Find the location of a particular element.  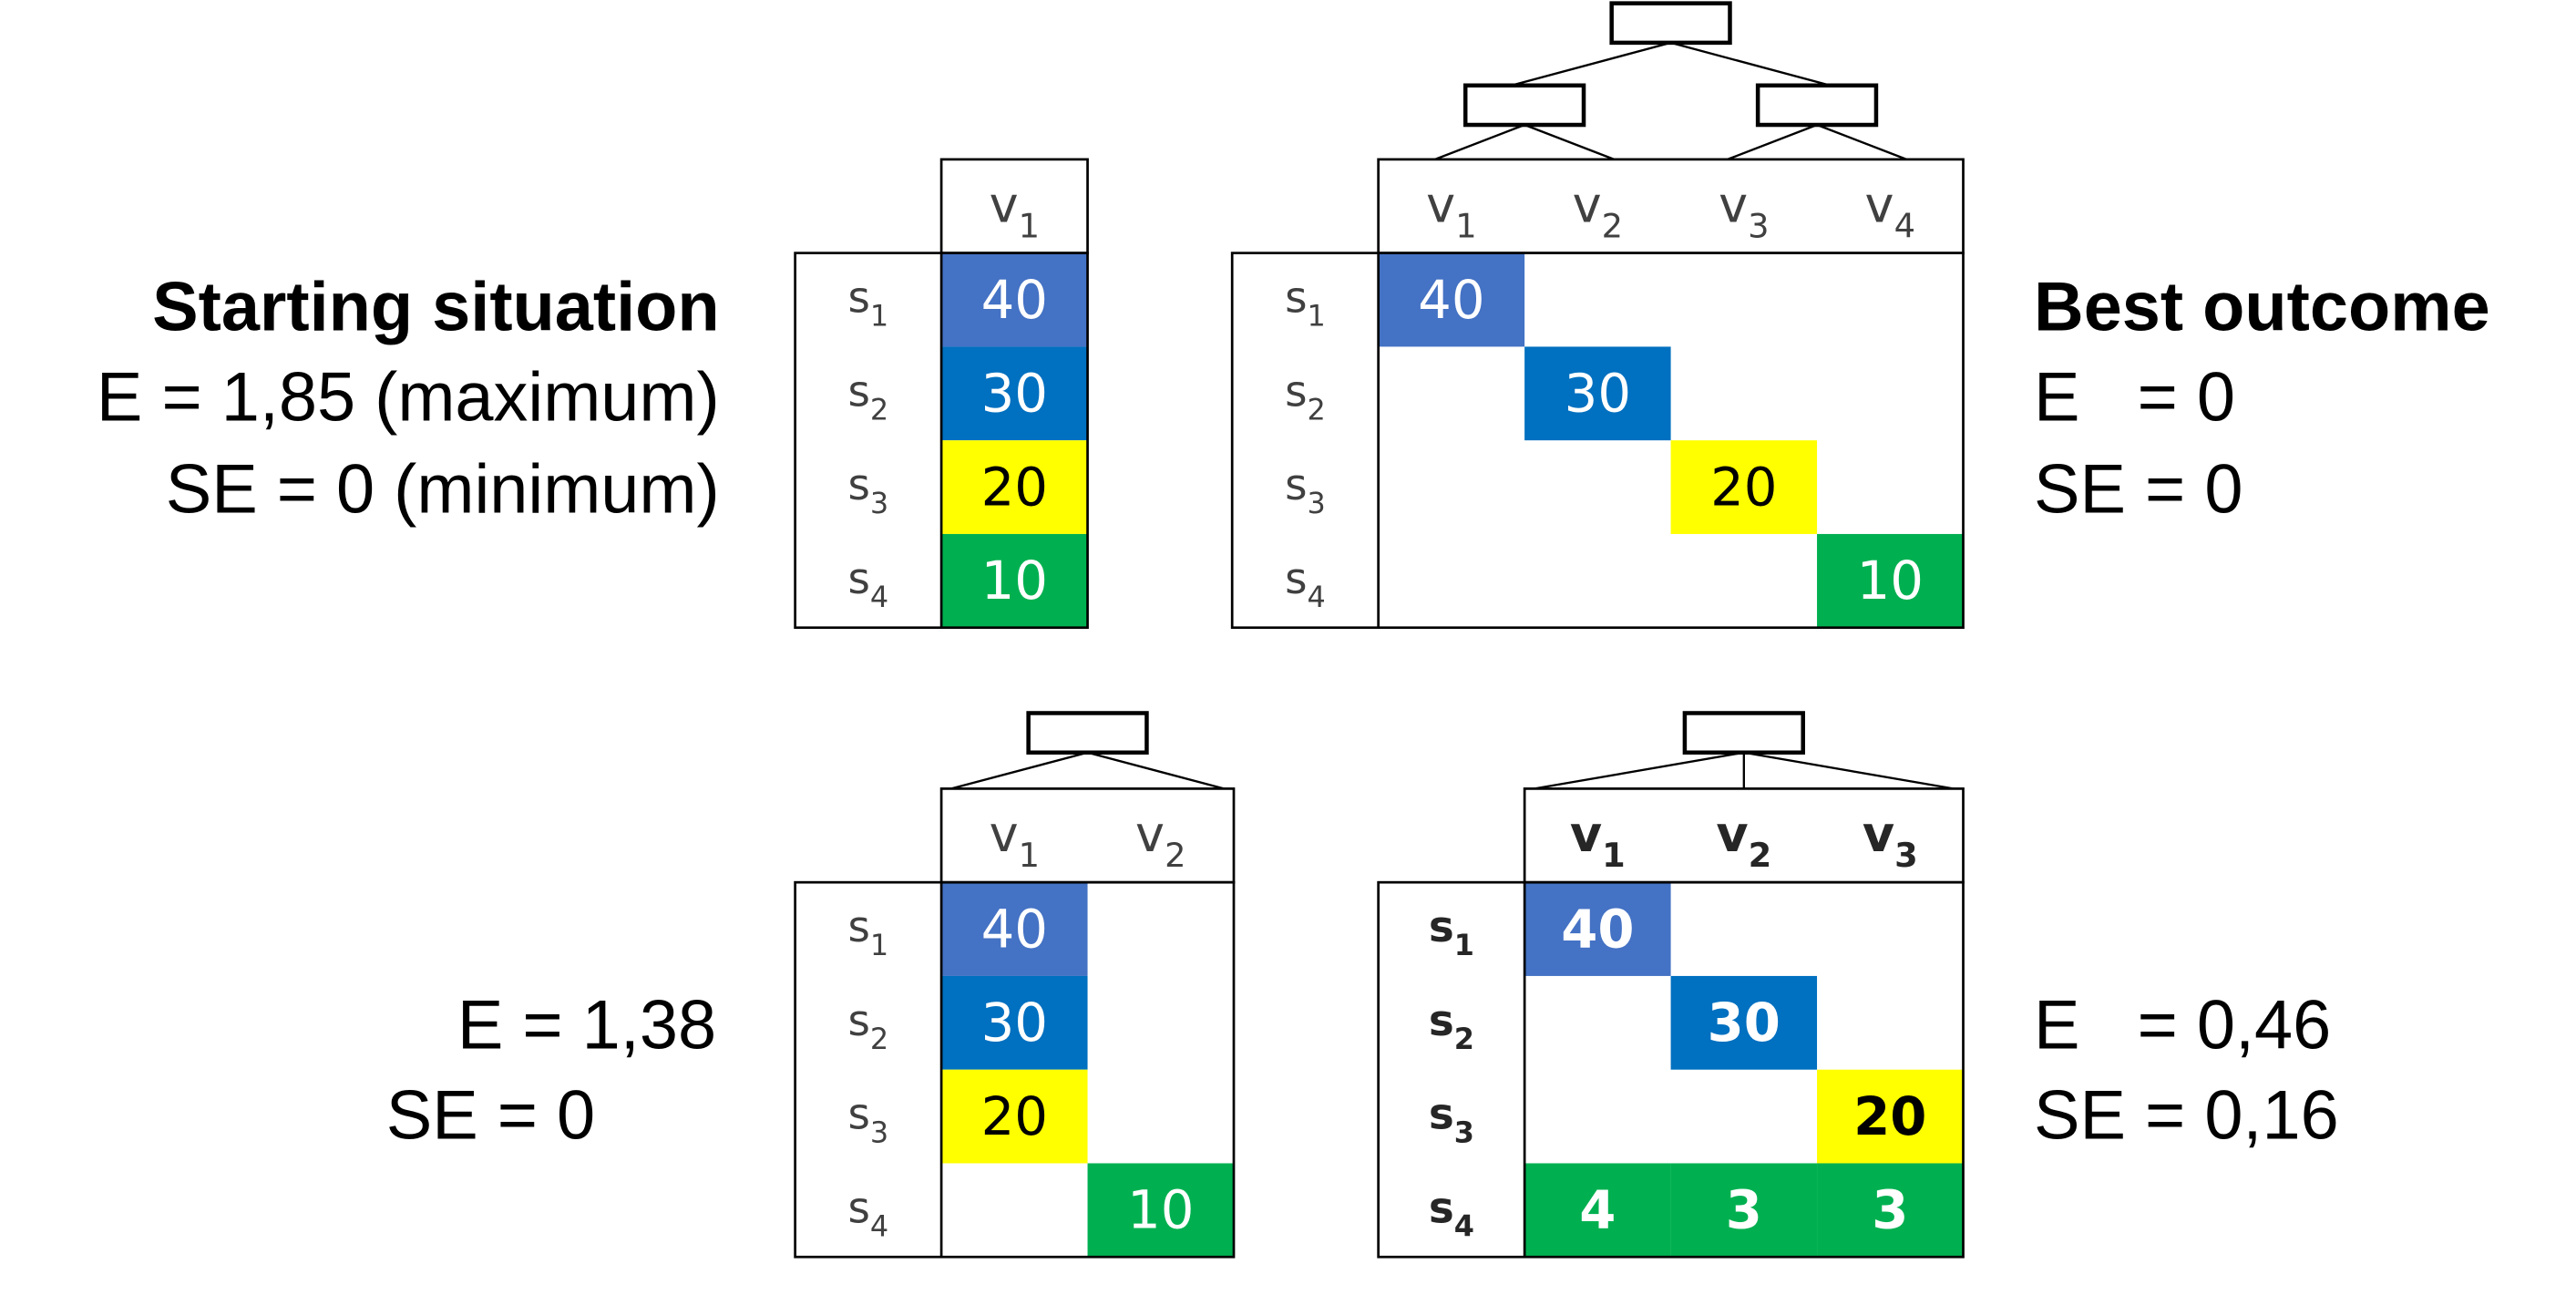

table-top-right: 40 30 20 10 v1 v2 v3 v4 s1 s2 s3 s4 is located at coordinates (1597, 315).